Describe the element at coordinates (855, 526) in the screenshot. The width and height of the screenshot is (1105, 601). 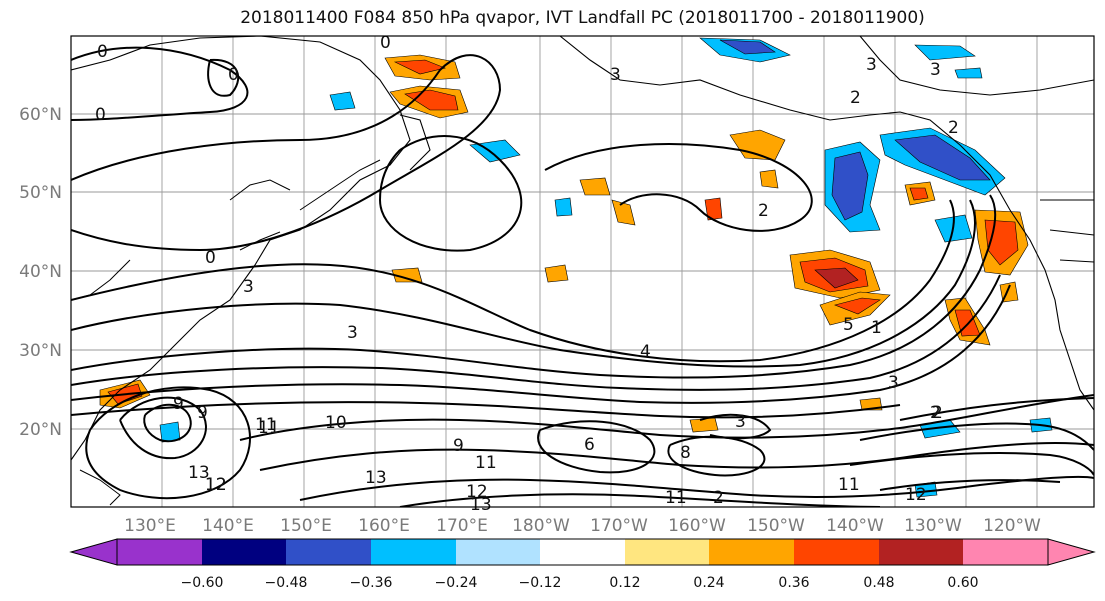
I see `lon-label: 140°W` at that location.